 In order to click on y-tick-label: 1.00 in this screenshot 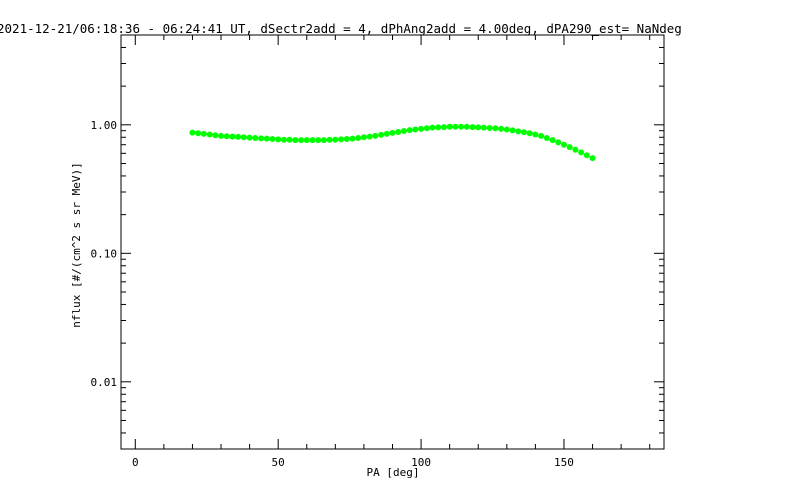, I will do `click(104, 125)`.